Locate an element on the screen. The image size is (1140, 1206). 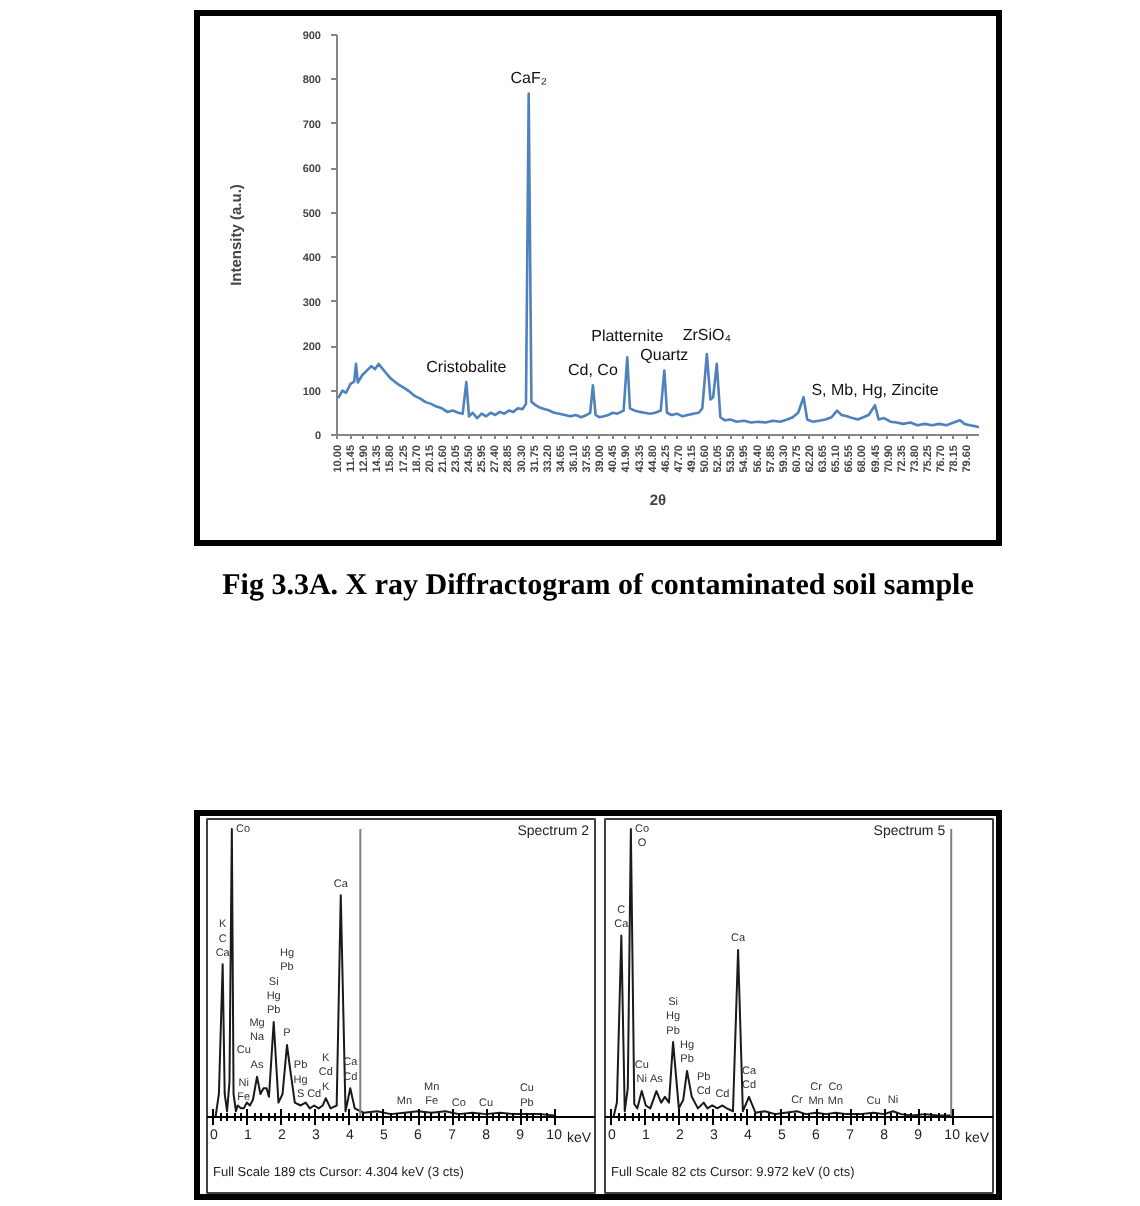
annotation: CaF₂ is located at coordinates (528, 78).